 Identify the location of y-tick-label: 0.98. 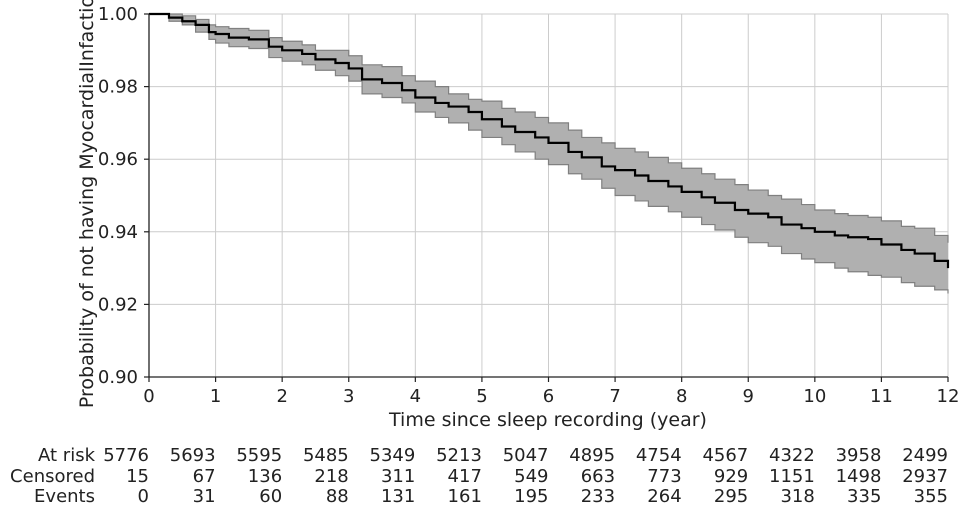
(118, 87).